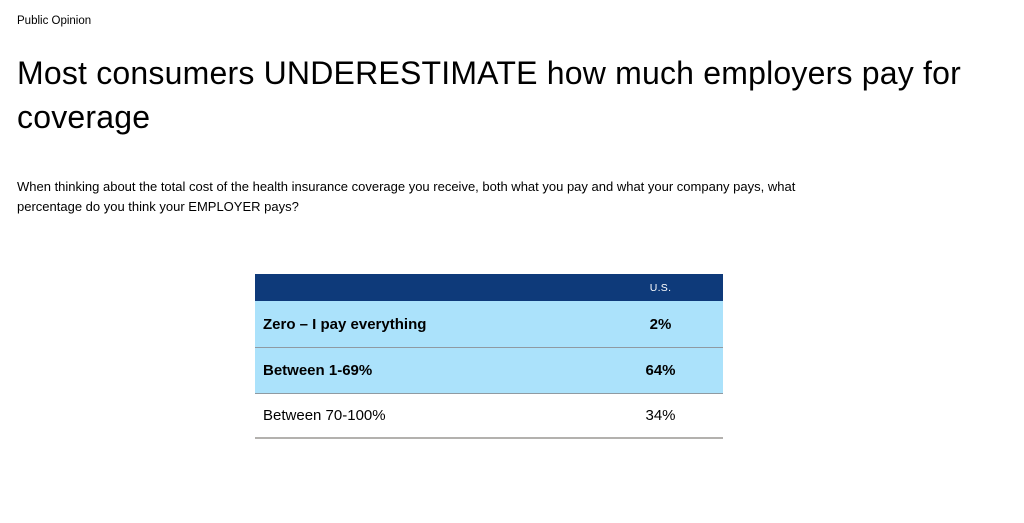 Image resolution: width=1024 pixels, height=523 pixels. I want to click on table-row: Between 1-69% 64%, so click(489, 370).